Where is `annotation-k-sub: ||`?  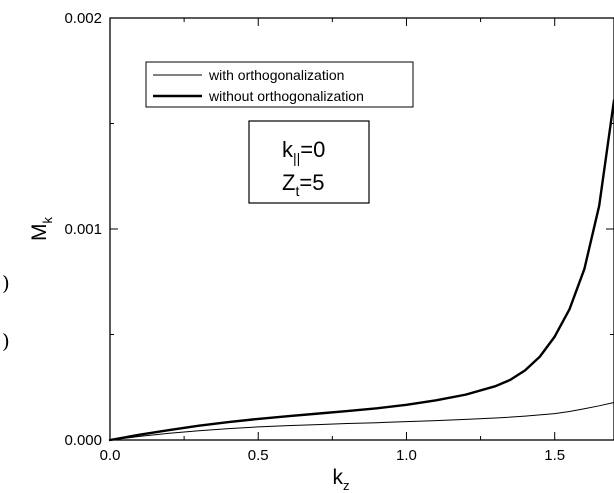
annotation-k-sub: || is located at coordinates (296, 158).